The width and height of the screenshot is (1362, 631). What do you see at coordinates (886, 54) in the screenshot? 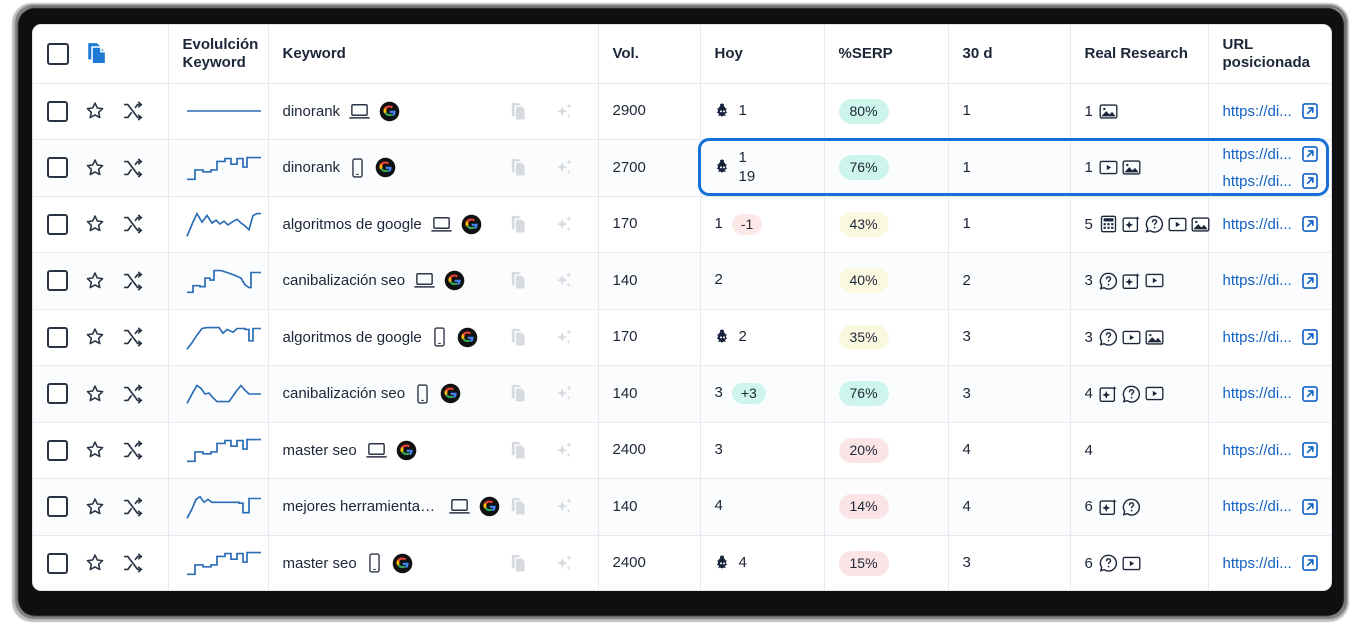
I see `header-serp: %SERP` at bounding box center [886, 54].